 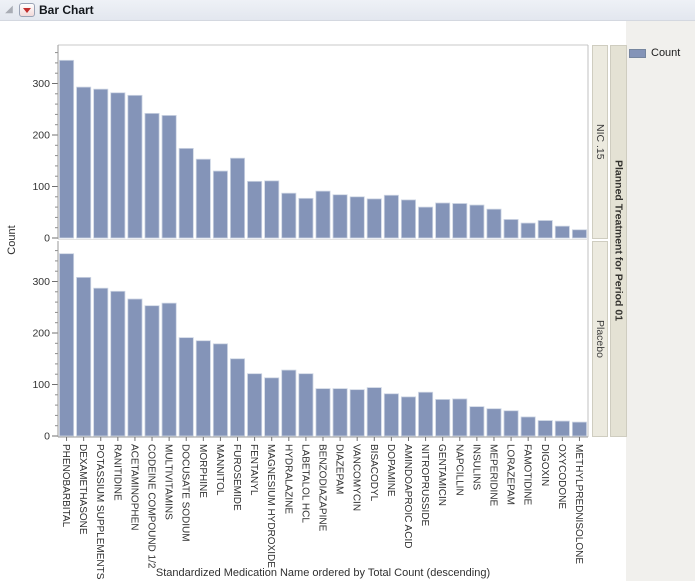 What do you see at coordinates (151, 506) in the screenshot?
I see `x-category-label: CODEINE COMPOUND 1/2` at bounding box center [151, 506].